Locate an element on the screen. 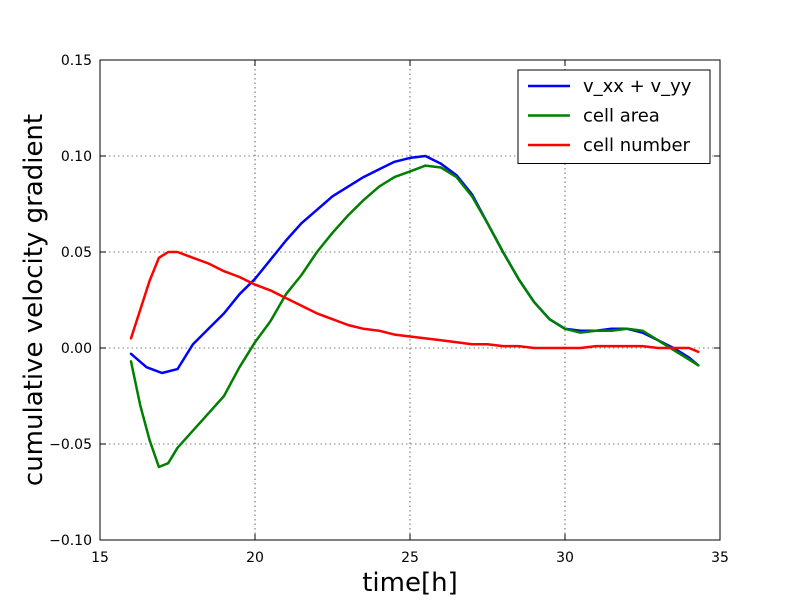  legend-label-cell-area: cell area is located at coordinates (621, 116).